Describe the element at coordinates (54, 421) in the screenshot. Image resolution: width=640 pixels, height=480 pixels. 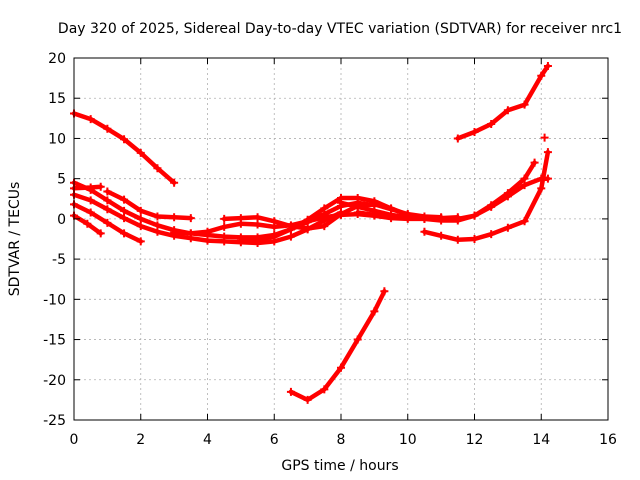
I see `y-tick-label: -25` at that location.